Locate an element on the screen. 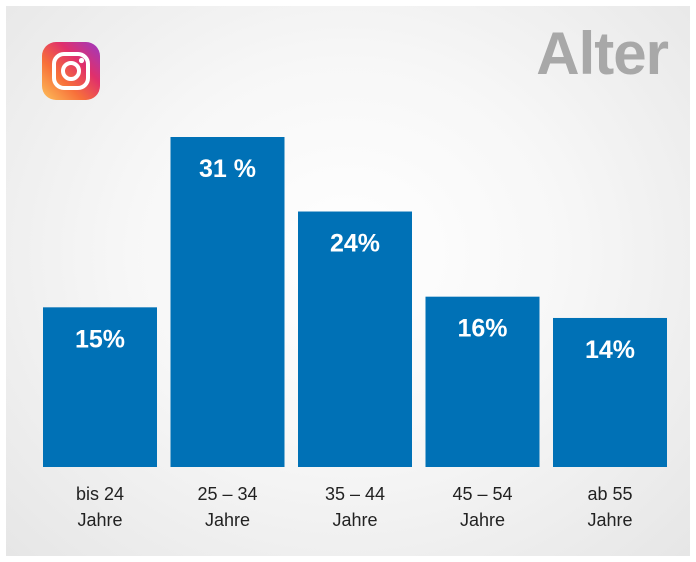 Image resolution: width=696 pixels, height=562 pixels. bar-value-label: 24% is located at coordinates (355, 244).